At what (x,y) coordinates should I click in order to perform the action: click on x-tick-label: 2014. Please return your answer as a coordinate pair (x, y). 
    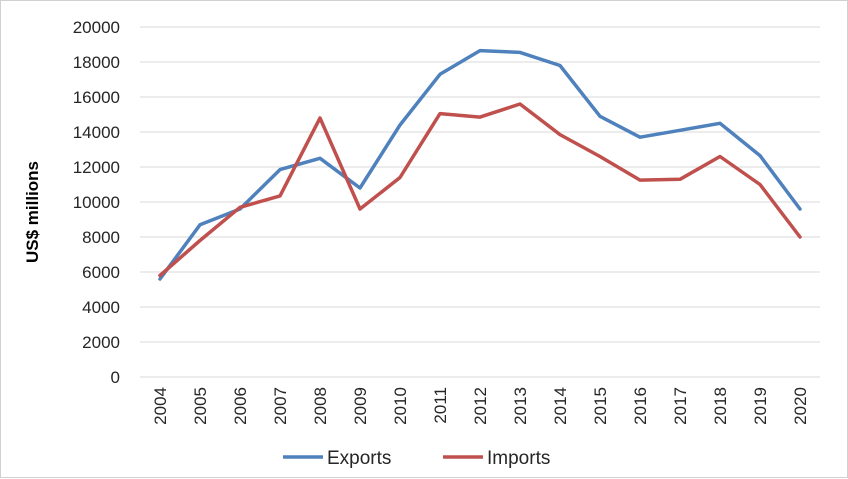
    Looking at the image, I should click on (560, 406).